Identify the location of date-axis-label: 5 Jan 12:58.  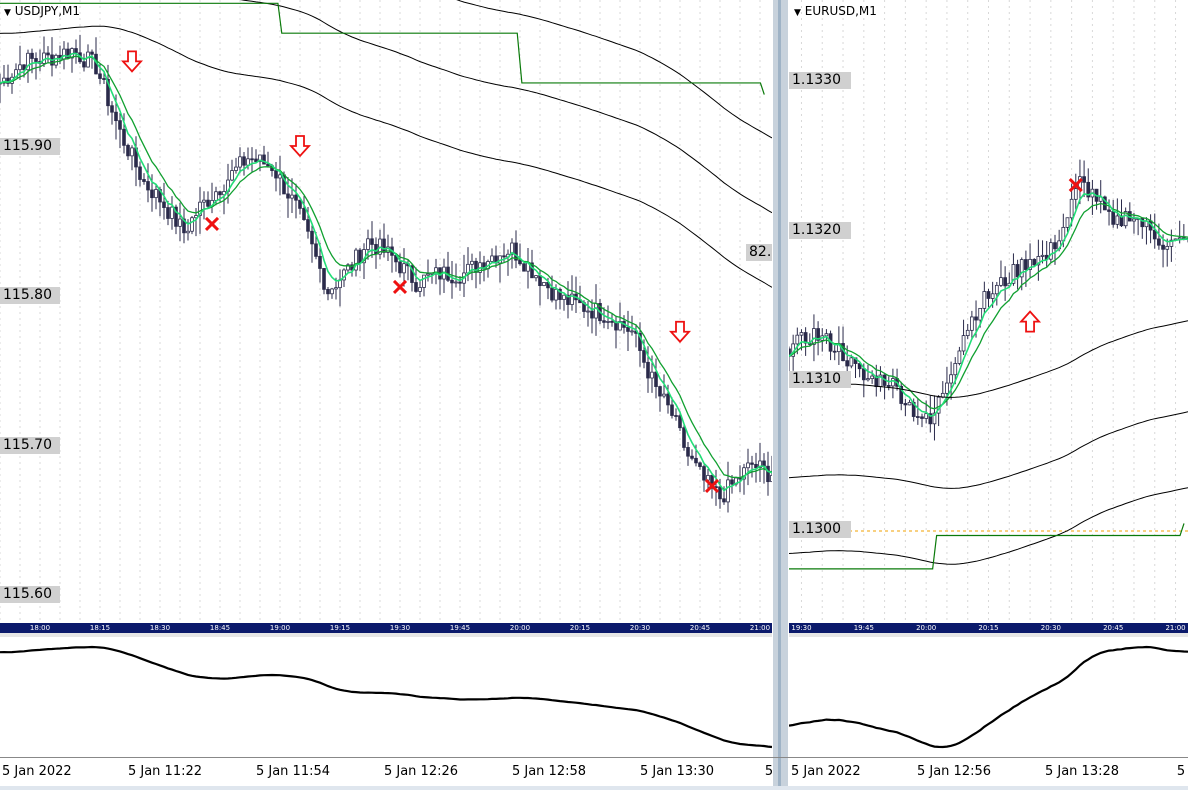
(549, 771).